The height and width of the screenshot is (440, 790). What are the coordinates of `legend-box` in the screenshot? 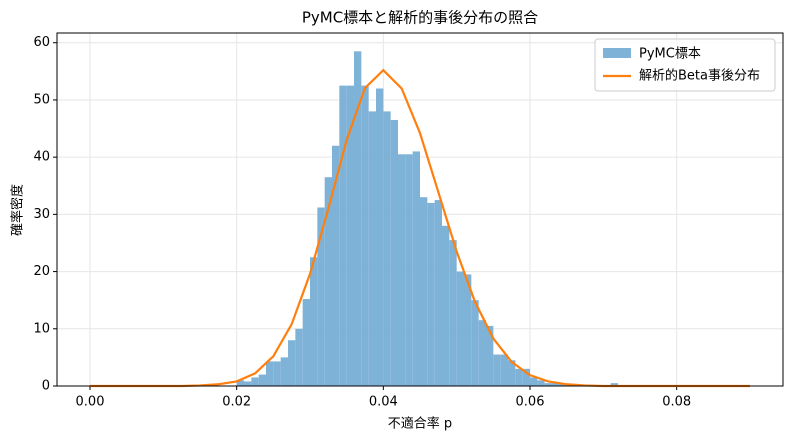 It's located at (685, 65).